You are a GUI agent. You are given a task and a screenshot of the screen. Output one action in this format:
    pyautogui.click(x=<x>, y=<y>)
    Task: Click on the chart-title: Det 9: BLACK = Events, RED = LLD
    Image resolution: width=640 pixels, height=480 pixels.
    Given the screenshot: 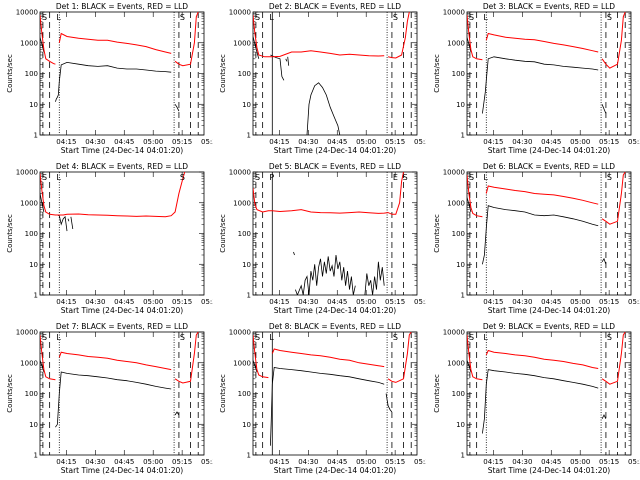 What is the action you would take?
    pyautogui.click(x=549, y=326)
    